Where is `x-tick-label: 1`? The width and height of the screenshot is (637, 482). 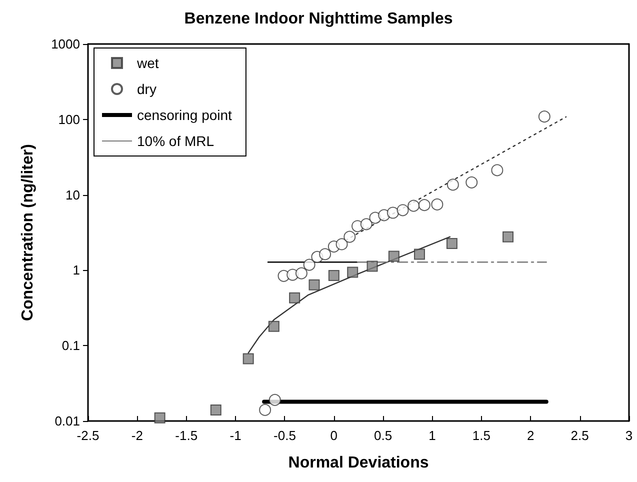
x-tick-label: 1 is located at coordinates (432, 435).